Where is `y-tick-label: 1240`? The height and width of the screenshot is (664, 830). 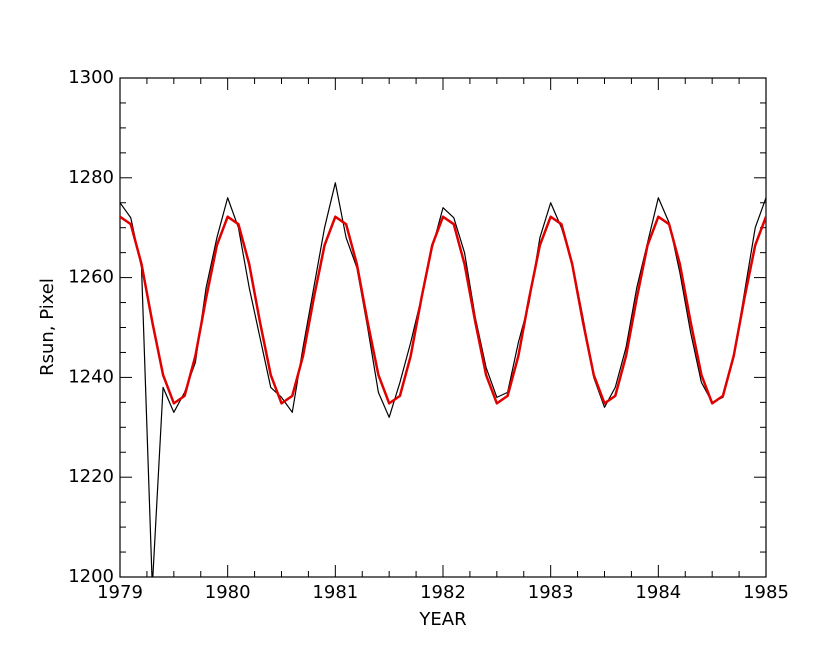 y-tick-label: 1240 is located at coordinates (91, 376).